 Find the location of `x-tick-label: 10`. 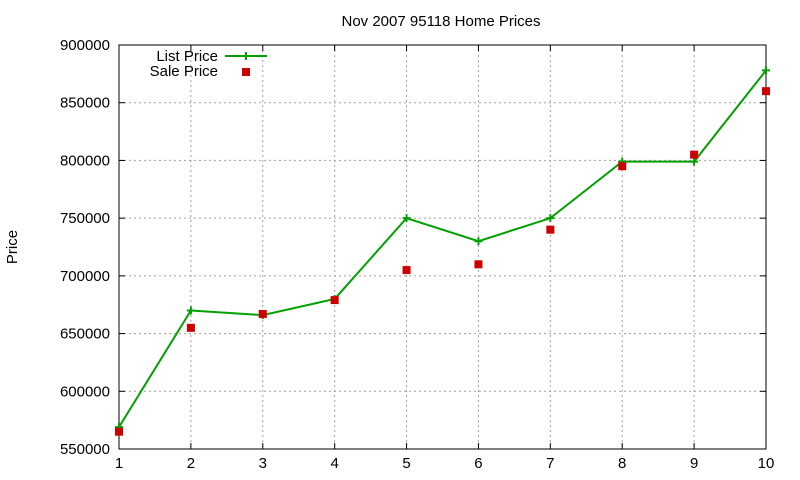

x-tick-label: 10 is located at coordinates (766, 463).